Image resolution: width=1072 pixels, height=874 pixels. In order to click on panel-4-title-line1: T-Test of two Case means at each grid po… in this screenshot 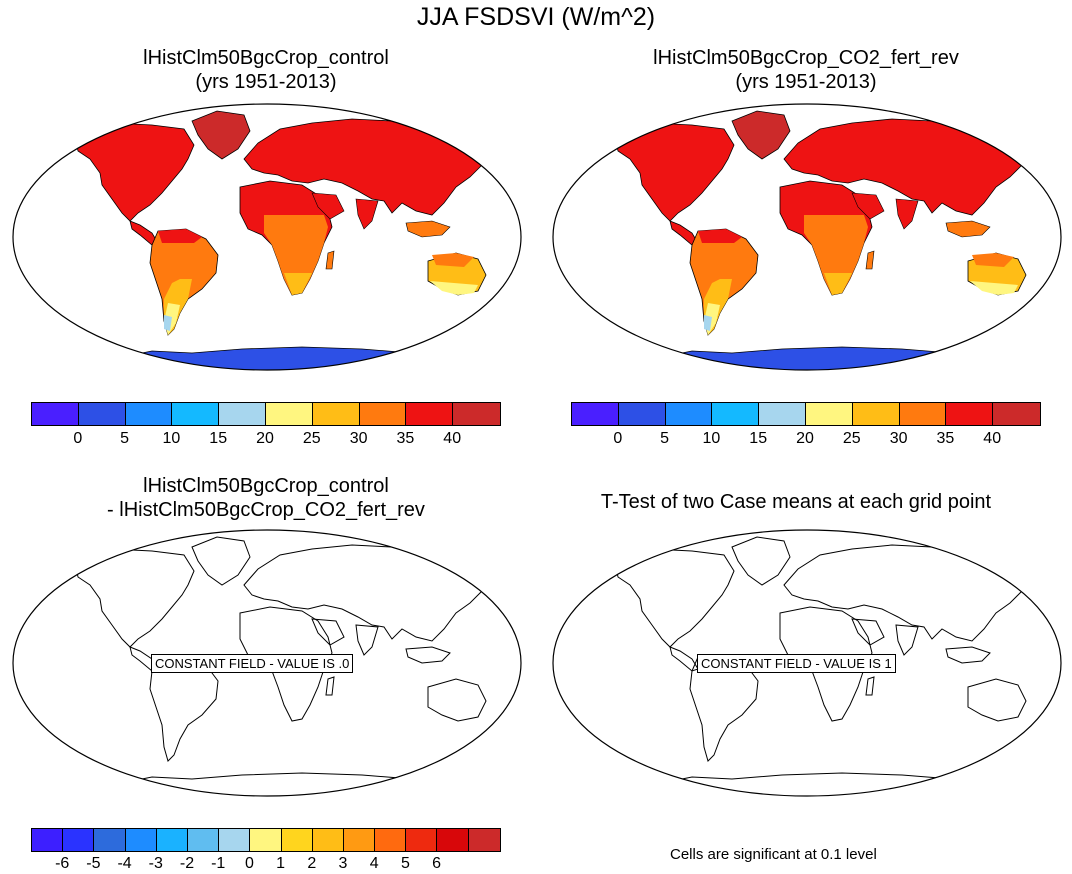, I will do `click(796, 502)`.